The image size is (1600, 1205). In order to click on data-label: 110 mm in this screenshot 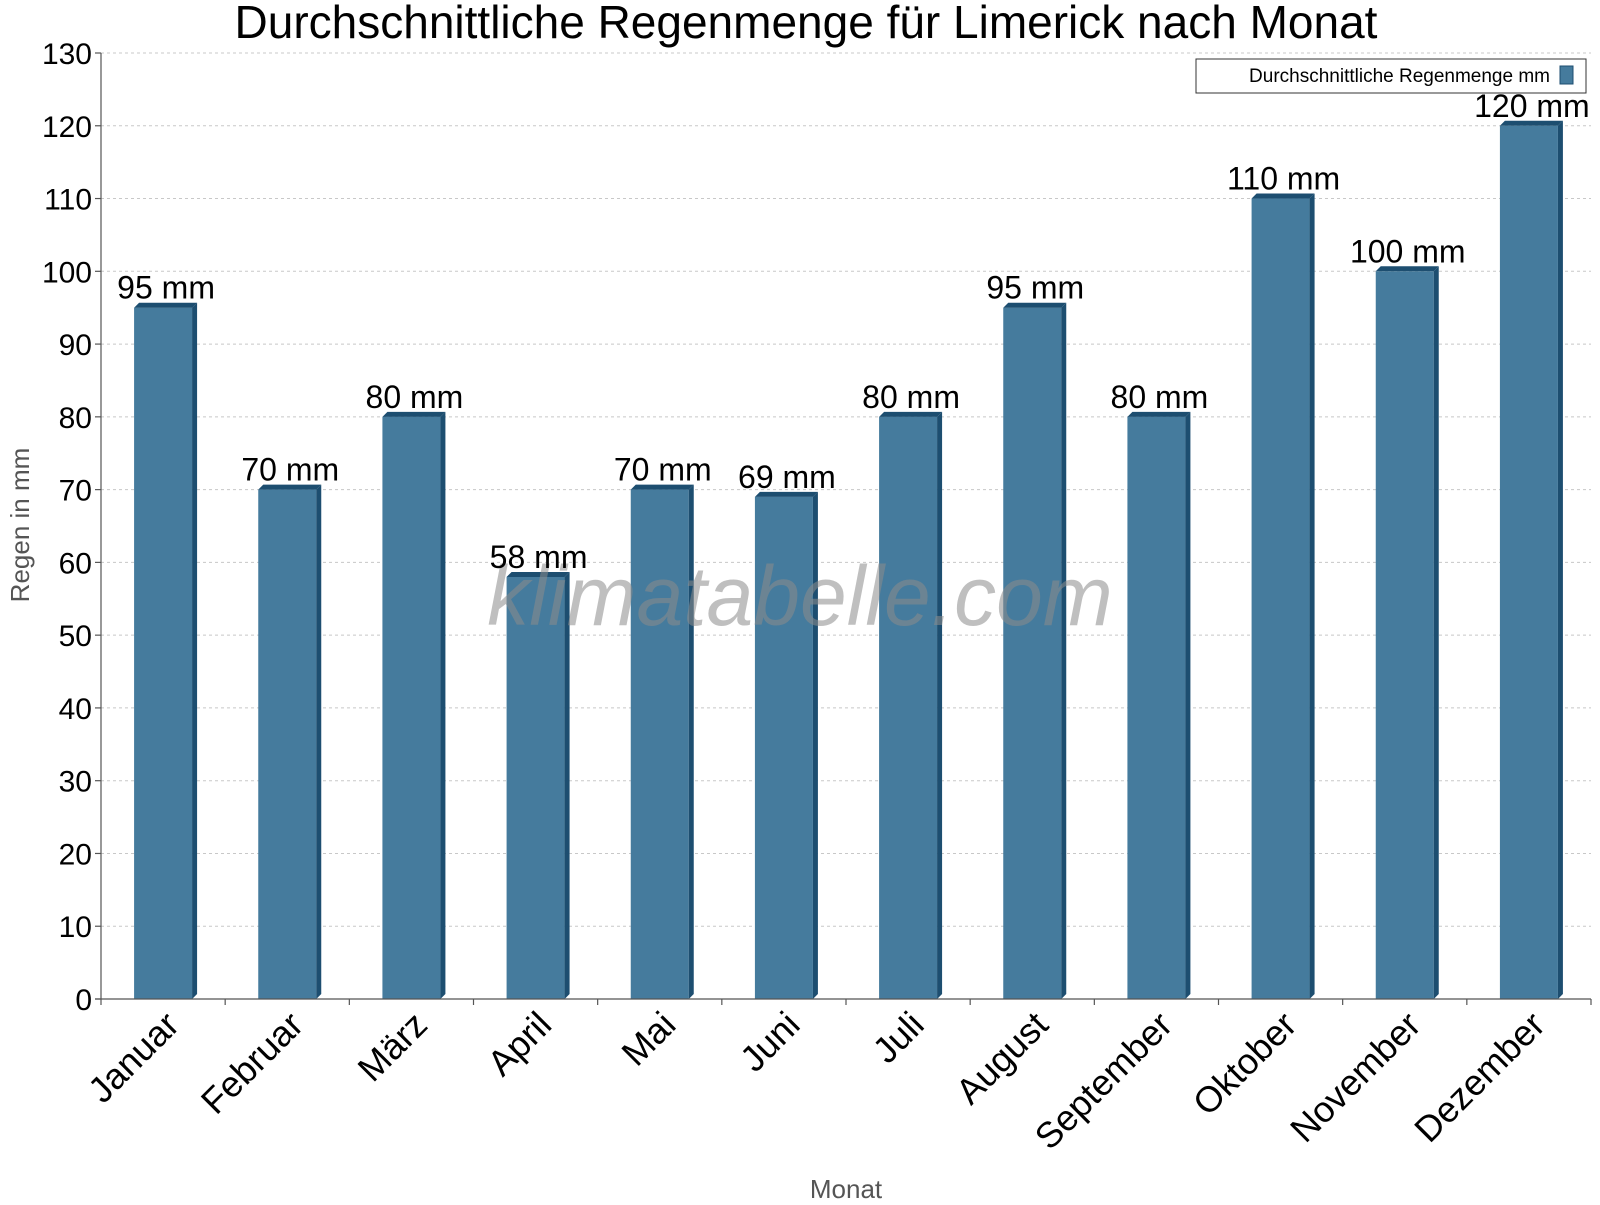, I will do `click(1283, 179)`.